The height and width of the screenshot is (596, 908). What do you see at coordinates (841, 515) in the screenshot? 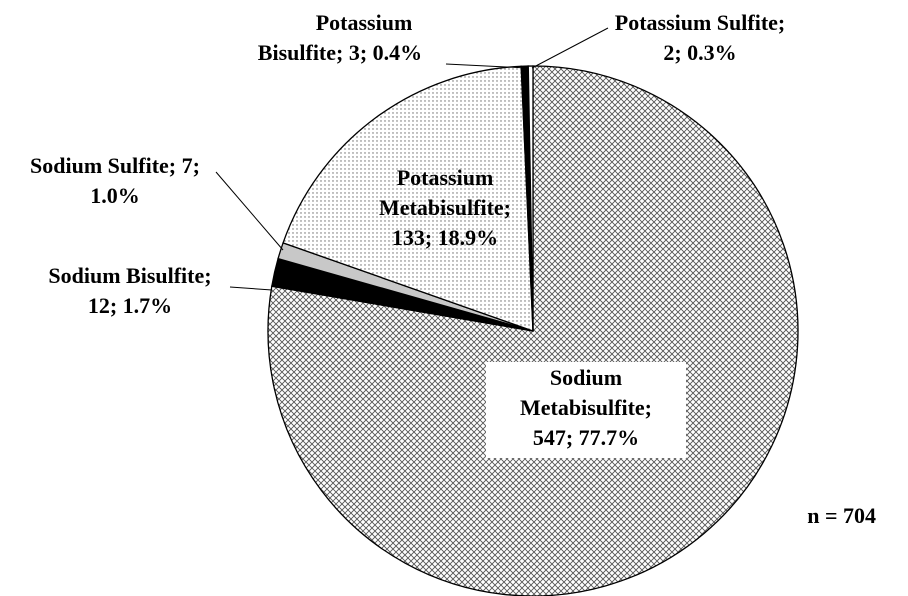
I see `annotation: n = 704` at bounding box center [841, 515].